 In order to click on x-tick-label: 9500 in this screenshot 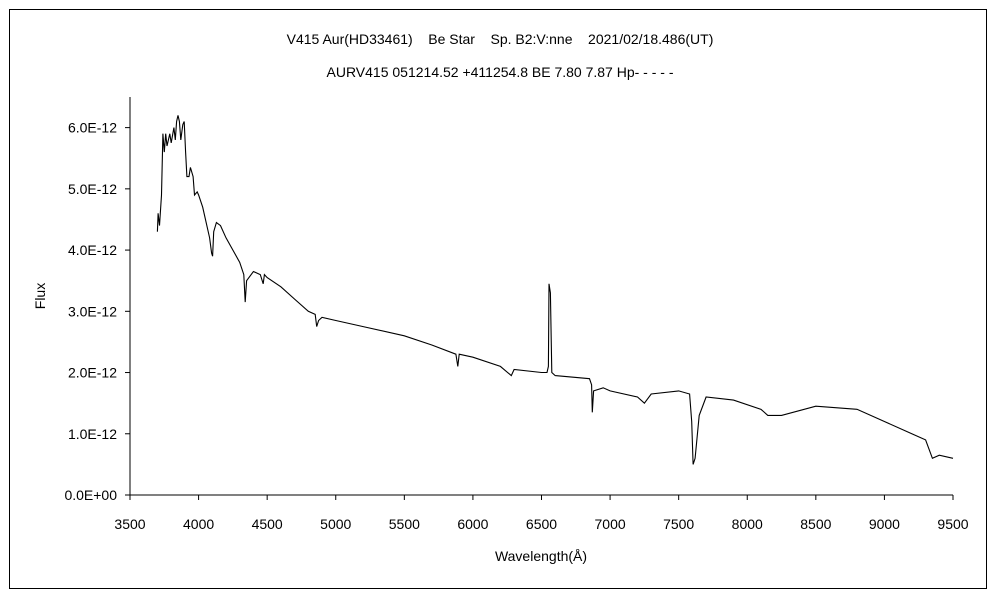, I will do `click(952, 524)`.